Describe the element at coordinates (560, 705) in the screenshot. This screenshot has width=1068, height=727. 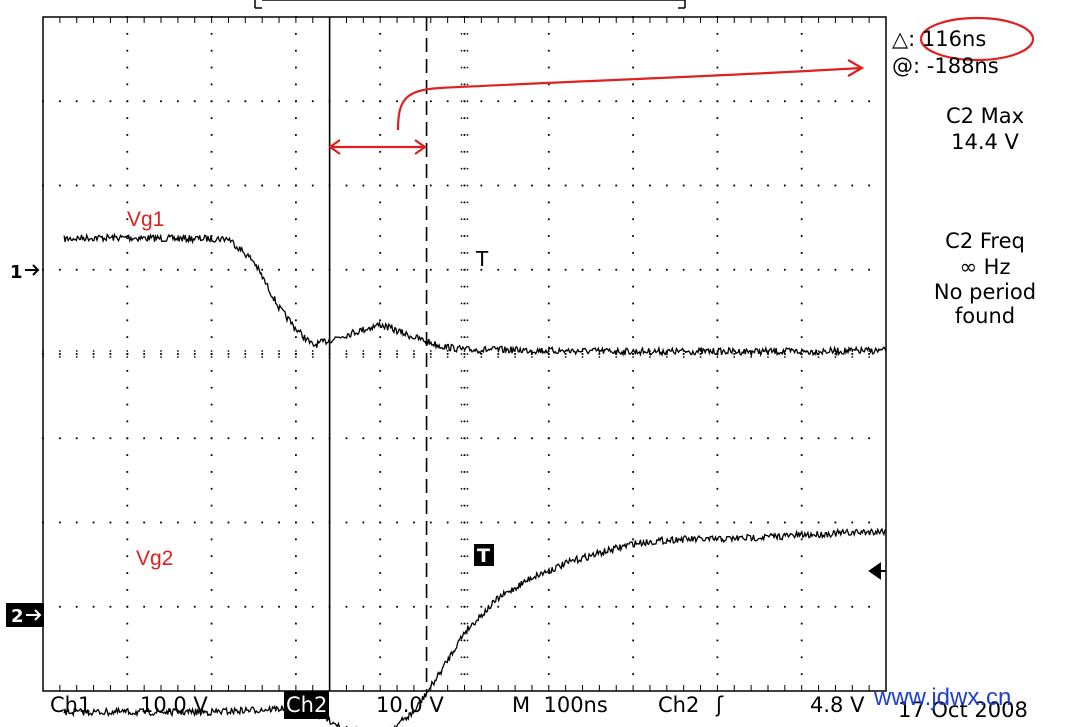
I see `timebase: M 100ns` at that location.